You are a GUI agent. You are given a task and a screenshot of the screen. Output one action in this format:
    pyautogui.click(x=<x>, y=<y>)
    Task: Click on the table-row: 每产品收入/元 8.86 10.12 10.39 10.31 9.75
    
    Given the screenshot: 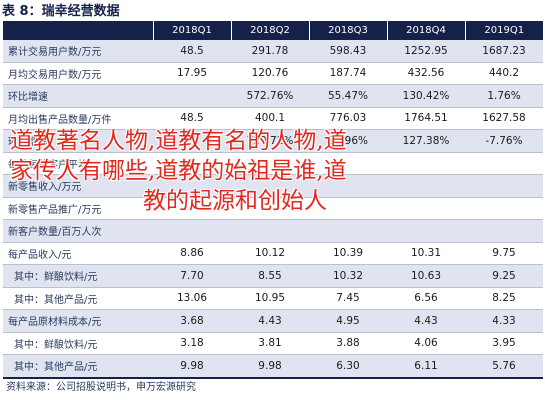 What is the action you would take?
    pyautogui.click(x=273, y=253)
    